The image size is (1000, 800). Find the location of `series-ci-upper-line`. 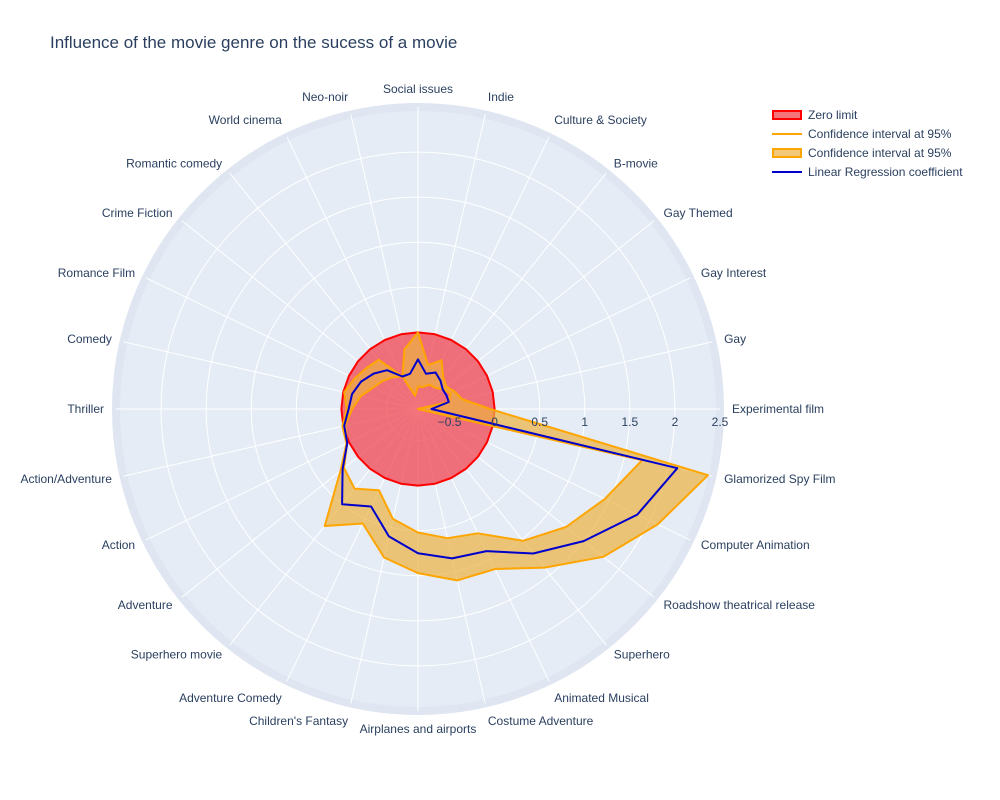

series-ci-upper-line is located at coordinates (516, 456).